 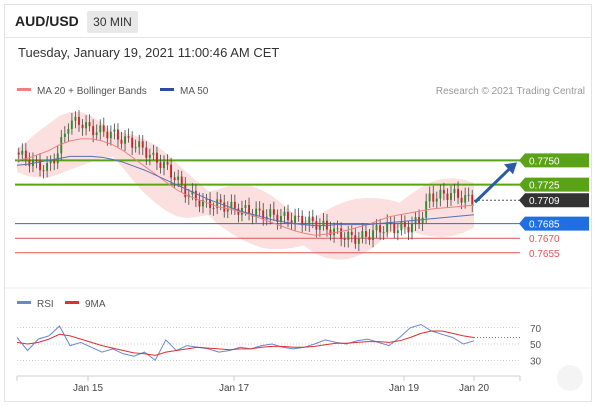 I want to click on level-tag-0.7685, so click(x=554, y=223).